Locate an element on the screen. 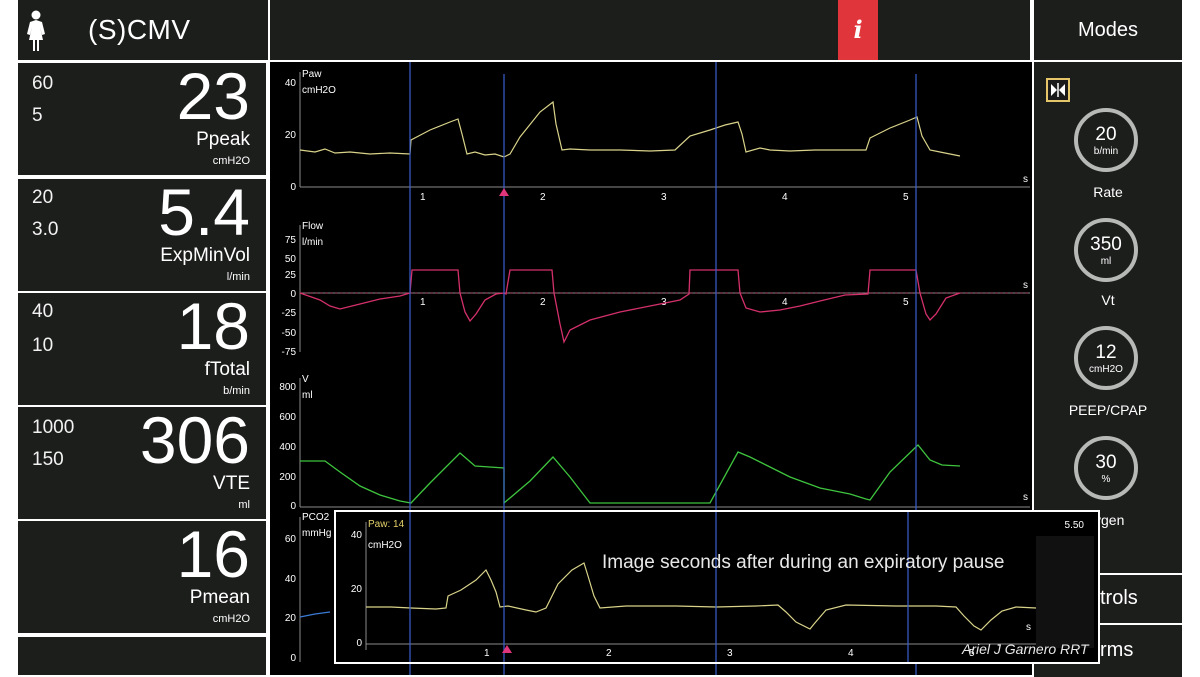 This screenshot has height=677, width=1200. flow-tick: 50 is located at coordinates (291, 259).